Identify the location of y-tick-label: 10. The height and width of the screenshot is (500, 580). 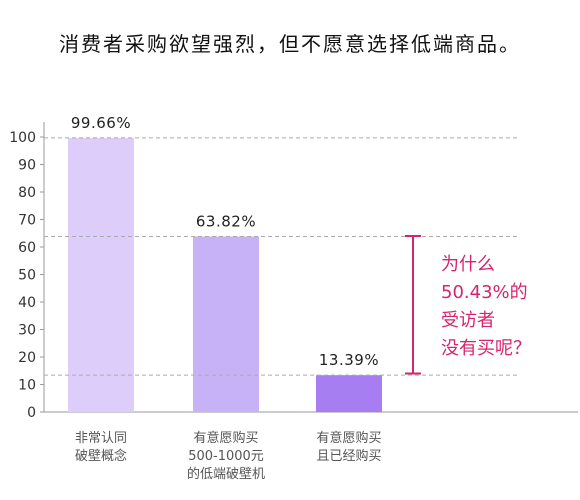
(27, 386).